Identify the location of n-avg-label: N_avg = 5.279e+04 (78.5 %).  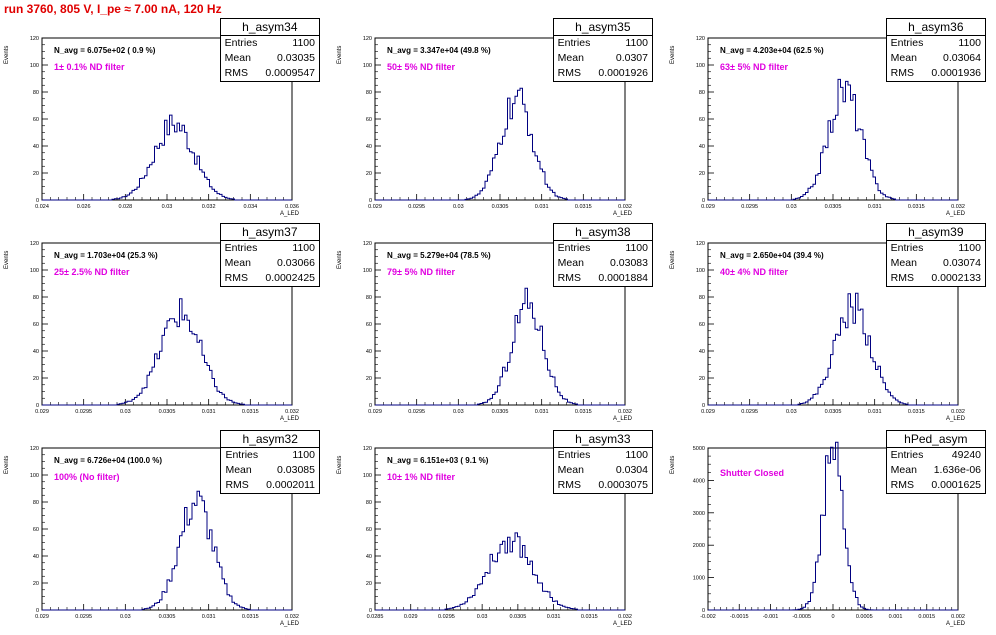
(439, 255).